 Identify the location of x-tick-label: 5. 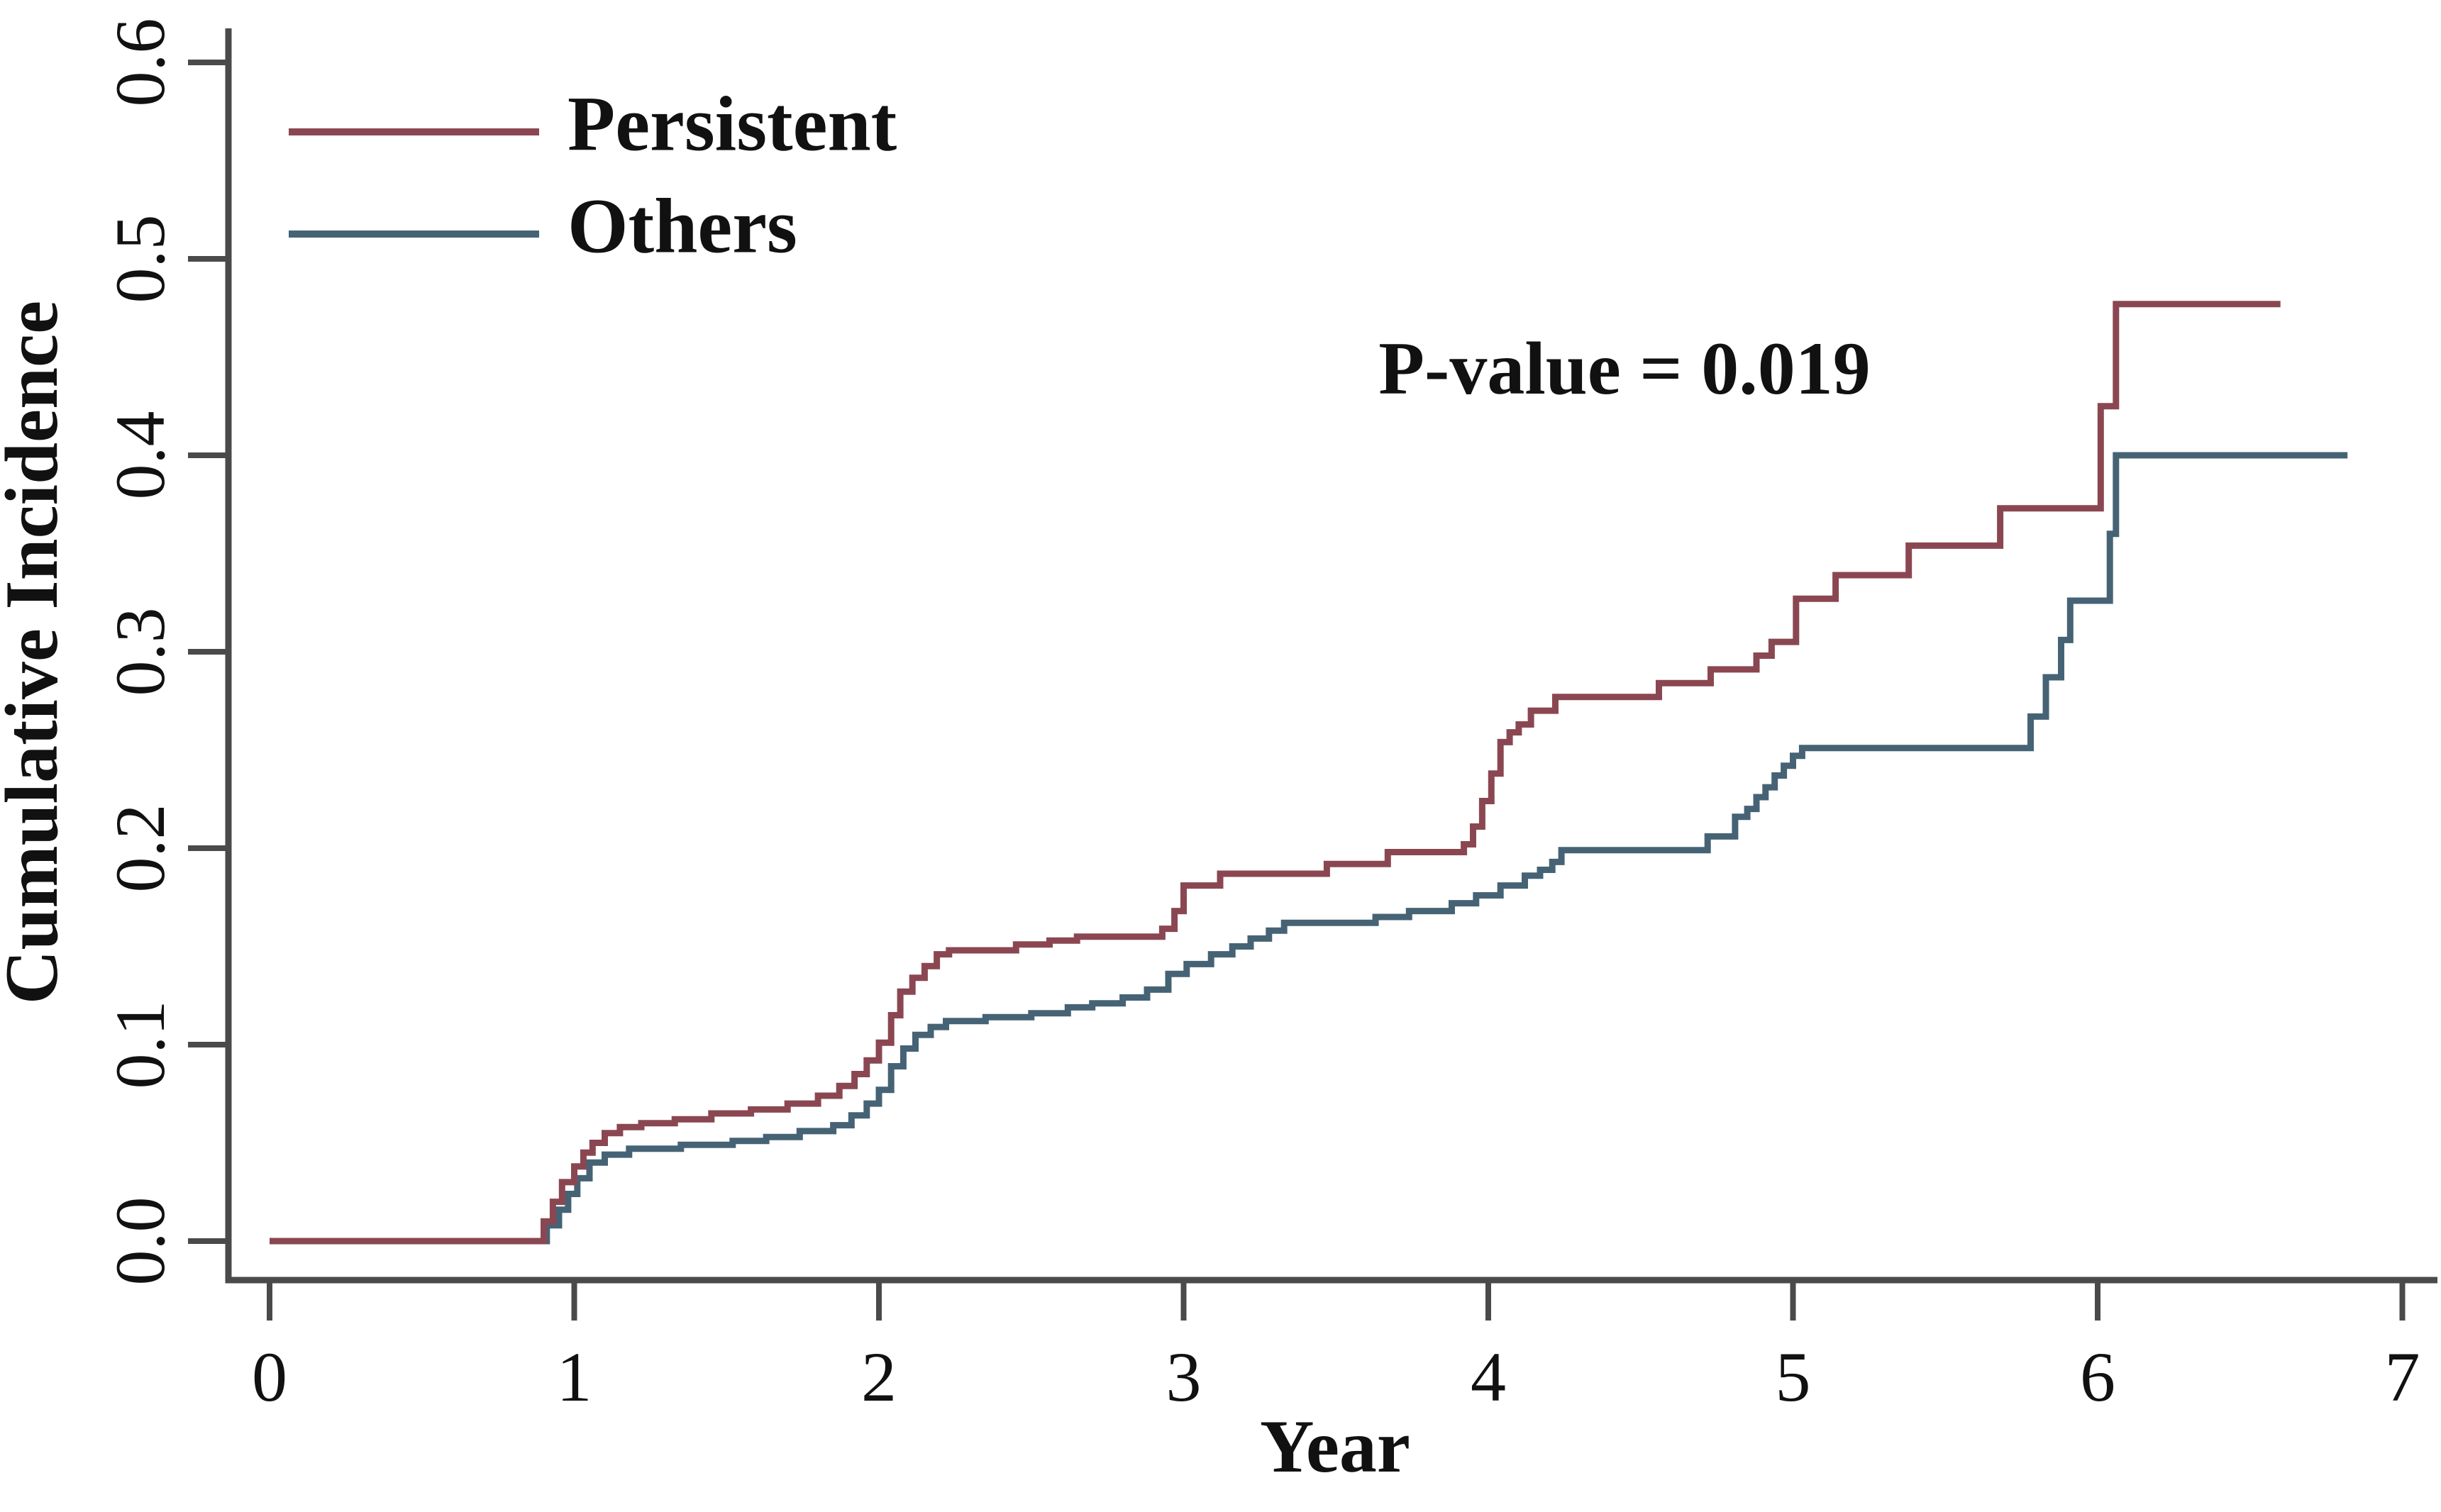
(1793, 1377).